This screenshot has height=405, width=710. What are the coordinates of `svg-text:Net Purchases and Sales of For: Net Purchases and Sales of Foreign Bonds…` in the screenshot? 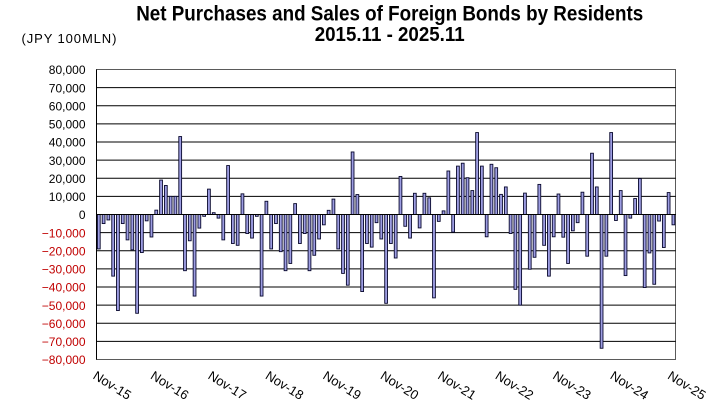 It's located at (389, 14).